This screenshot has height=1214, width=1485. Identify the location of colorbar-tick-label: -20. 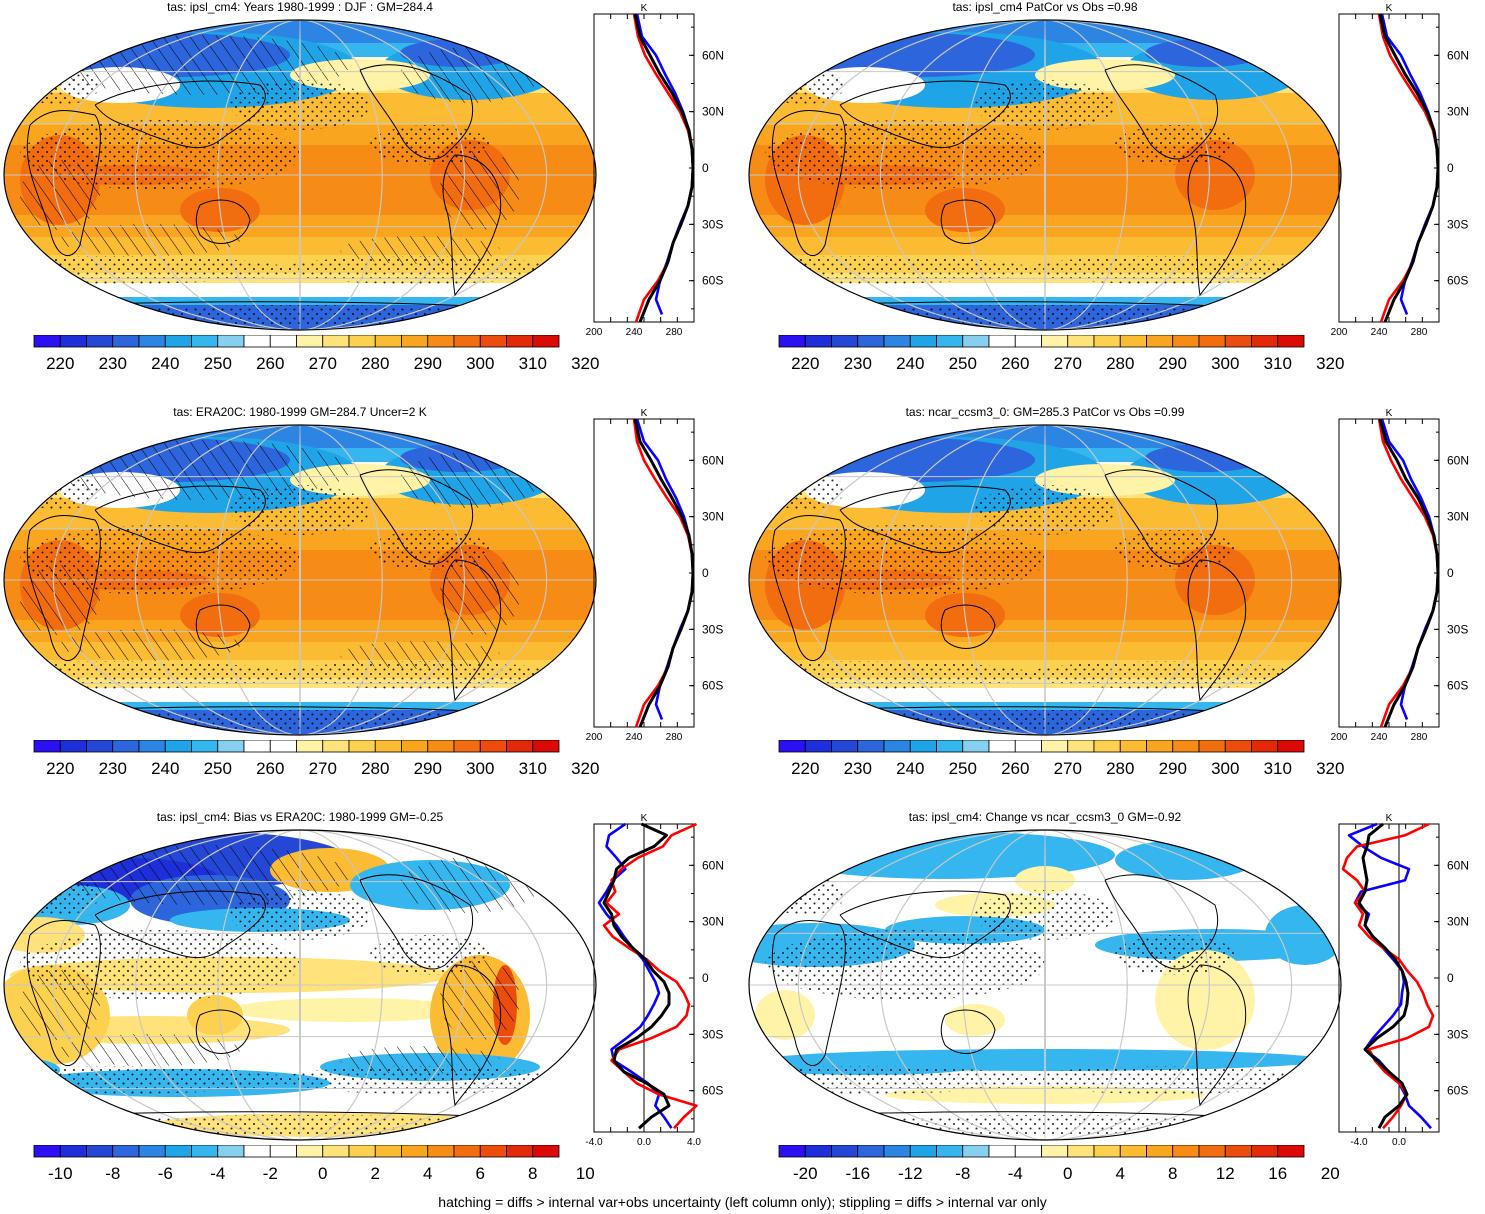
(805, 1173).